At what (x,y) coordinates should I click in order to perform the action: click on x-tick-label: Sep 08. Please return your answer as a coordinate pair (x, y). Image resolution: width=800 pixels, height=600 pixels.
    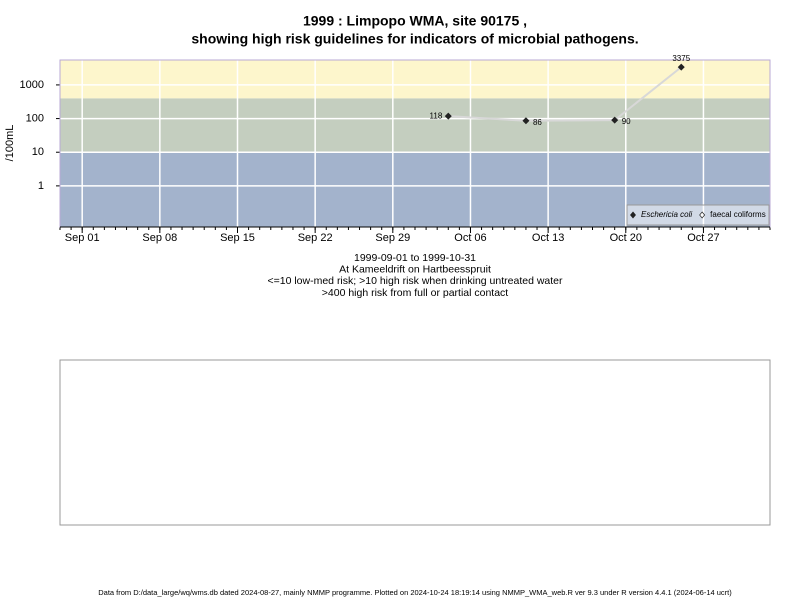
    Looking at the image, I should click on (159, 238).